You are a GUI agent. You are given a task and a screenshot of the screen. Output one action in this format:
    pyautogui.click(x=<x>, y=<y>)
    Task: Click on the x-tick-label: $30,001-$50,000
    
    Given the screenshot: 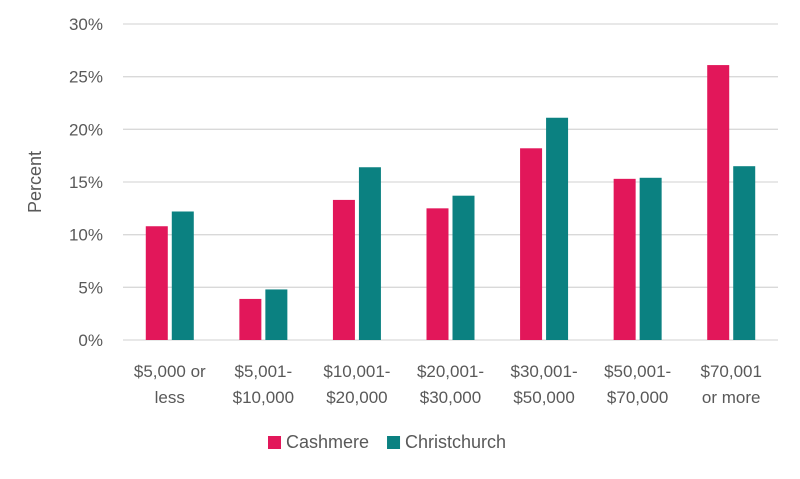 What is the action you would take?
    pyautogui.click(x=544, y=384)
    